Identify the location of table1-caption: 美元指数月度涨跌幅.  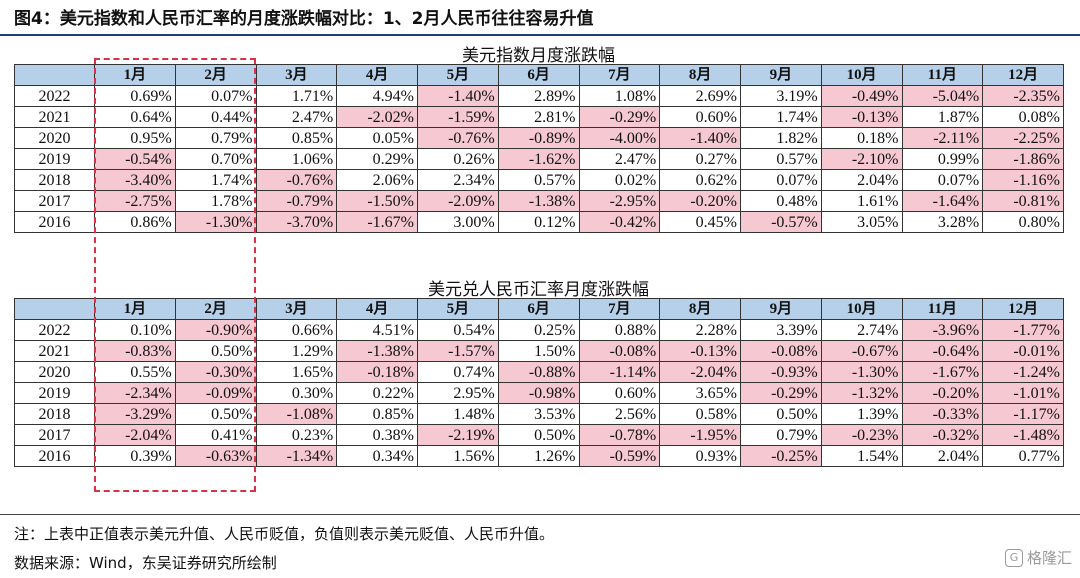
(538, 56).